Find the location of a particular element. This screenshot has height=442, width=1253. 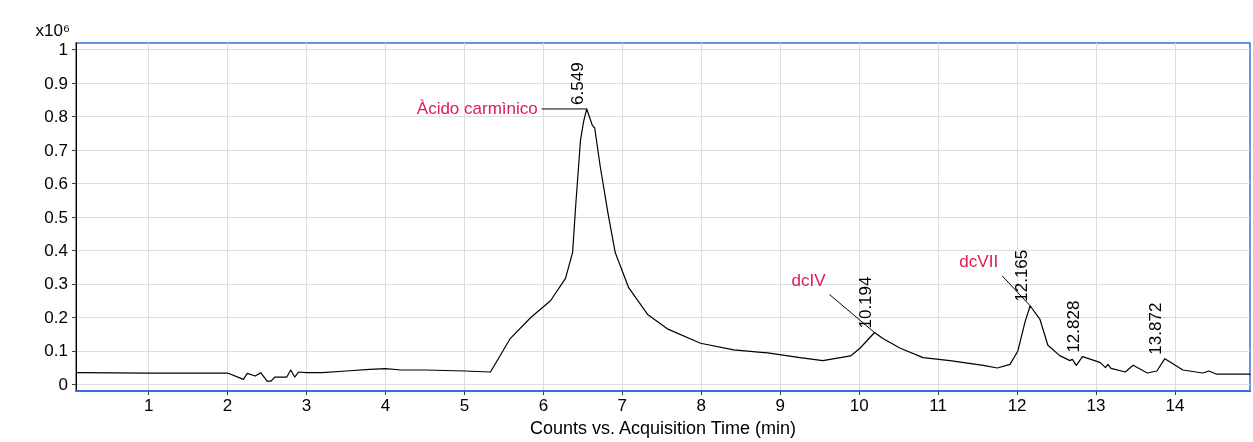

annotation: dcVII is located at coordinates (979, 261).